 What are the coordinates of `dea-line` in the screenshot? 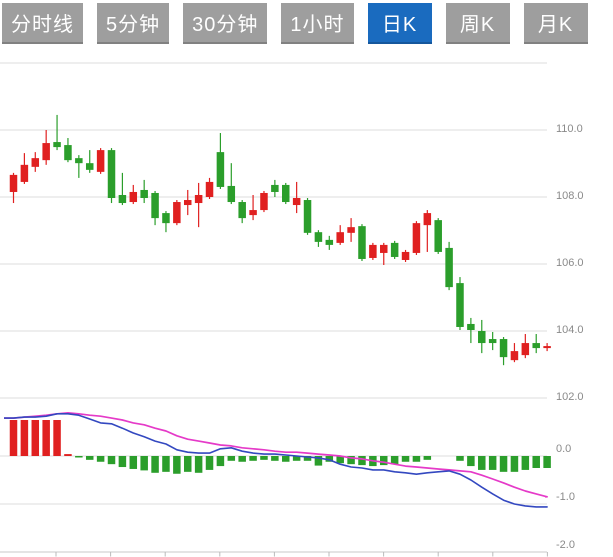 It's located at (276, 454).